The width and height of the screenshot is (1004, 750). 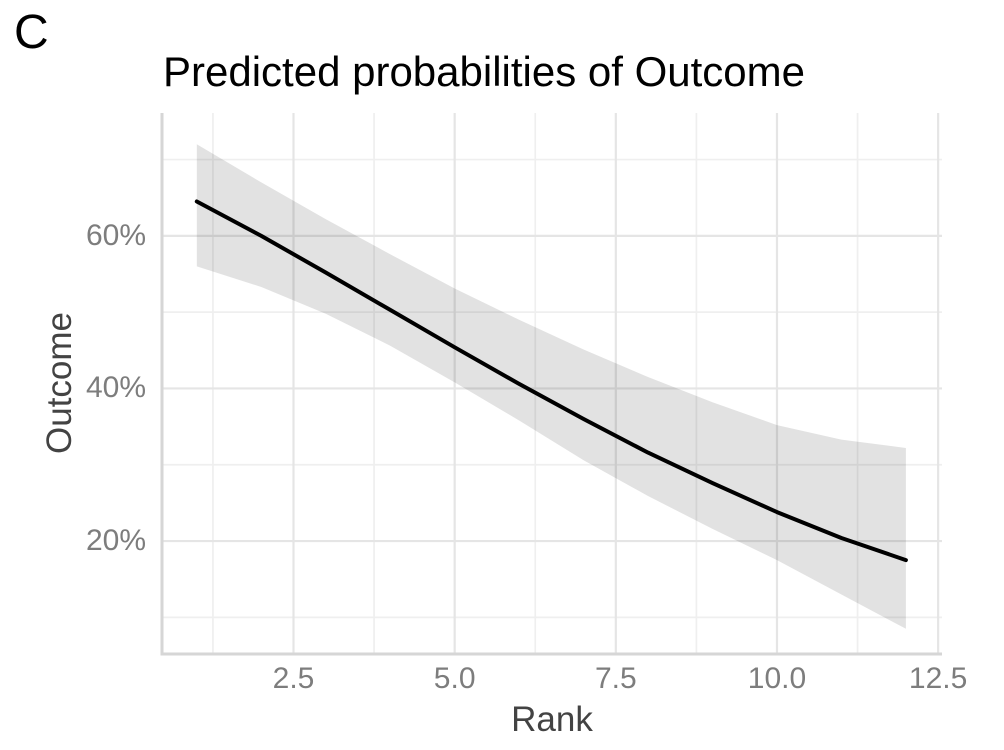 What do you see at coordinates (115, 541) in the screenshot?
I see `y-tick-label: 20%` at bounding box center [115, 541].